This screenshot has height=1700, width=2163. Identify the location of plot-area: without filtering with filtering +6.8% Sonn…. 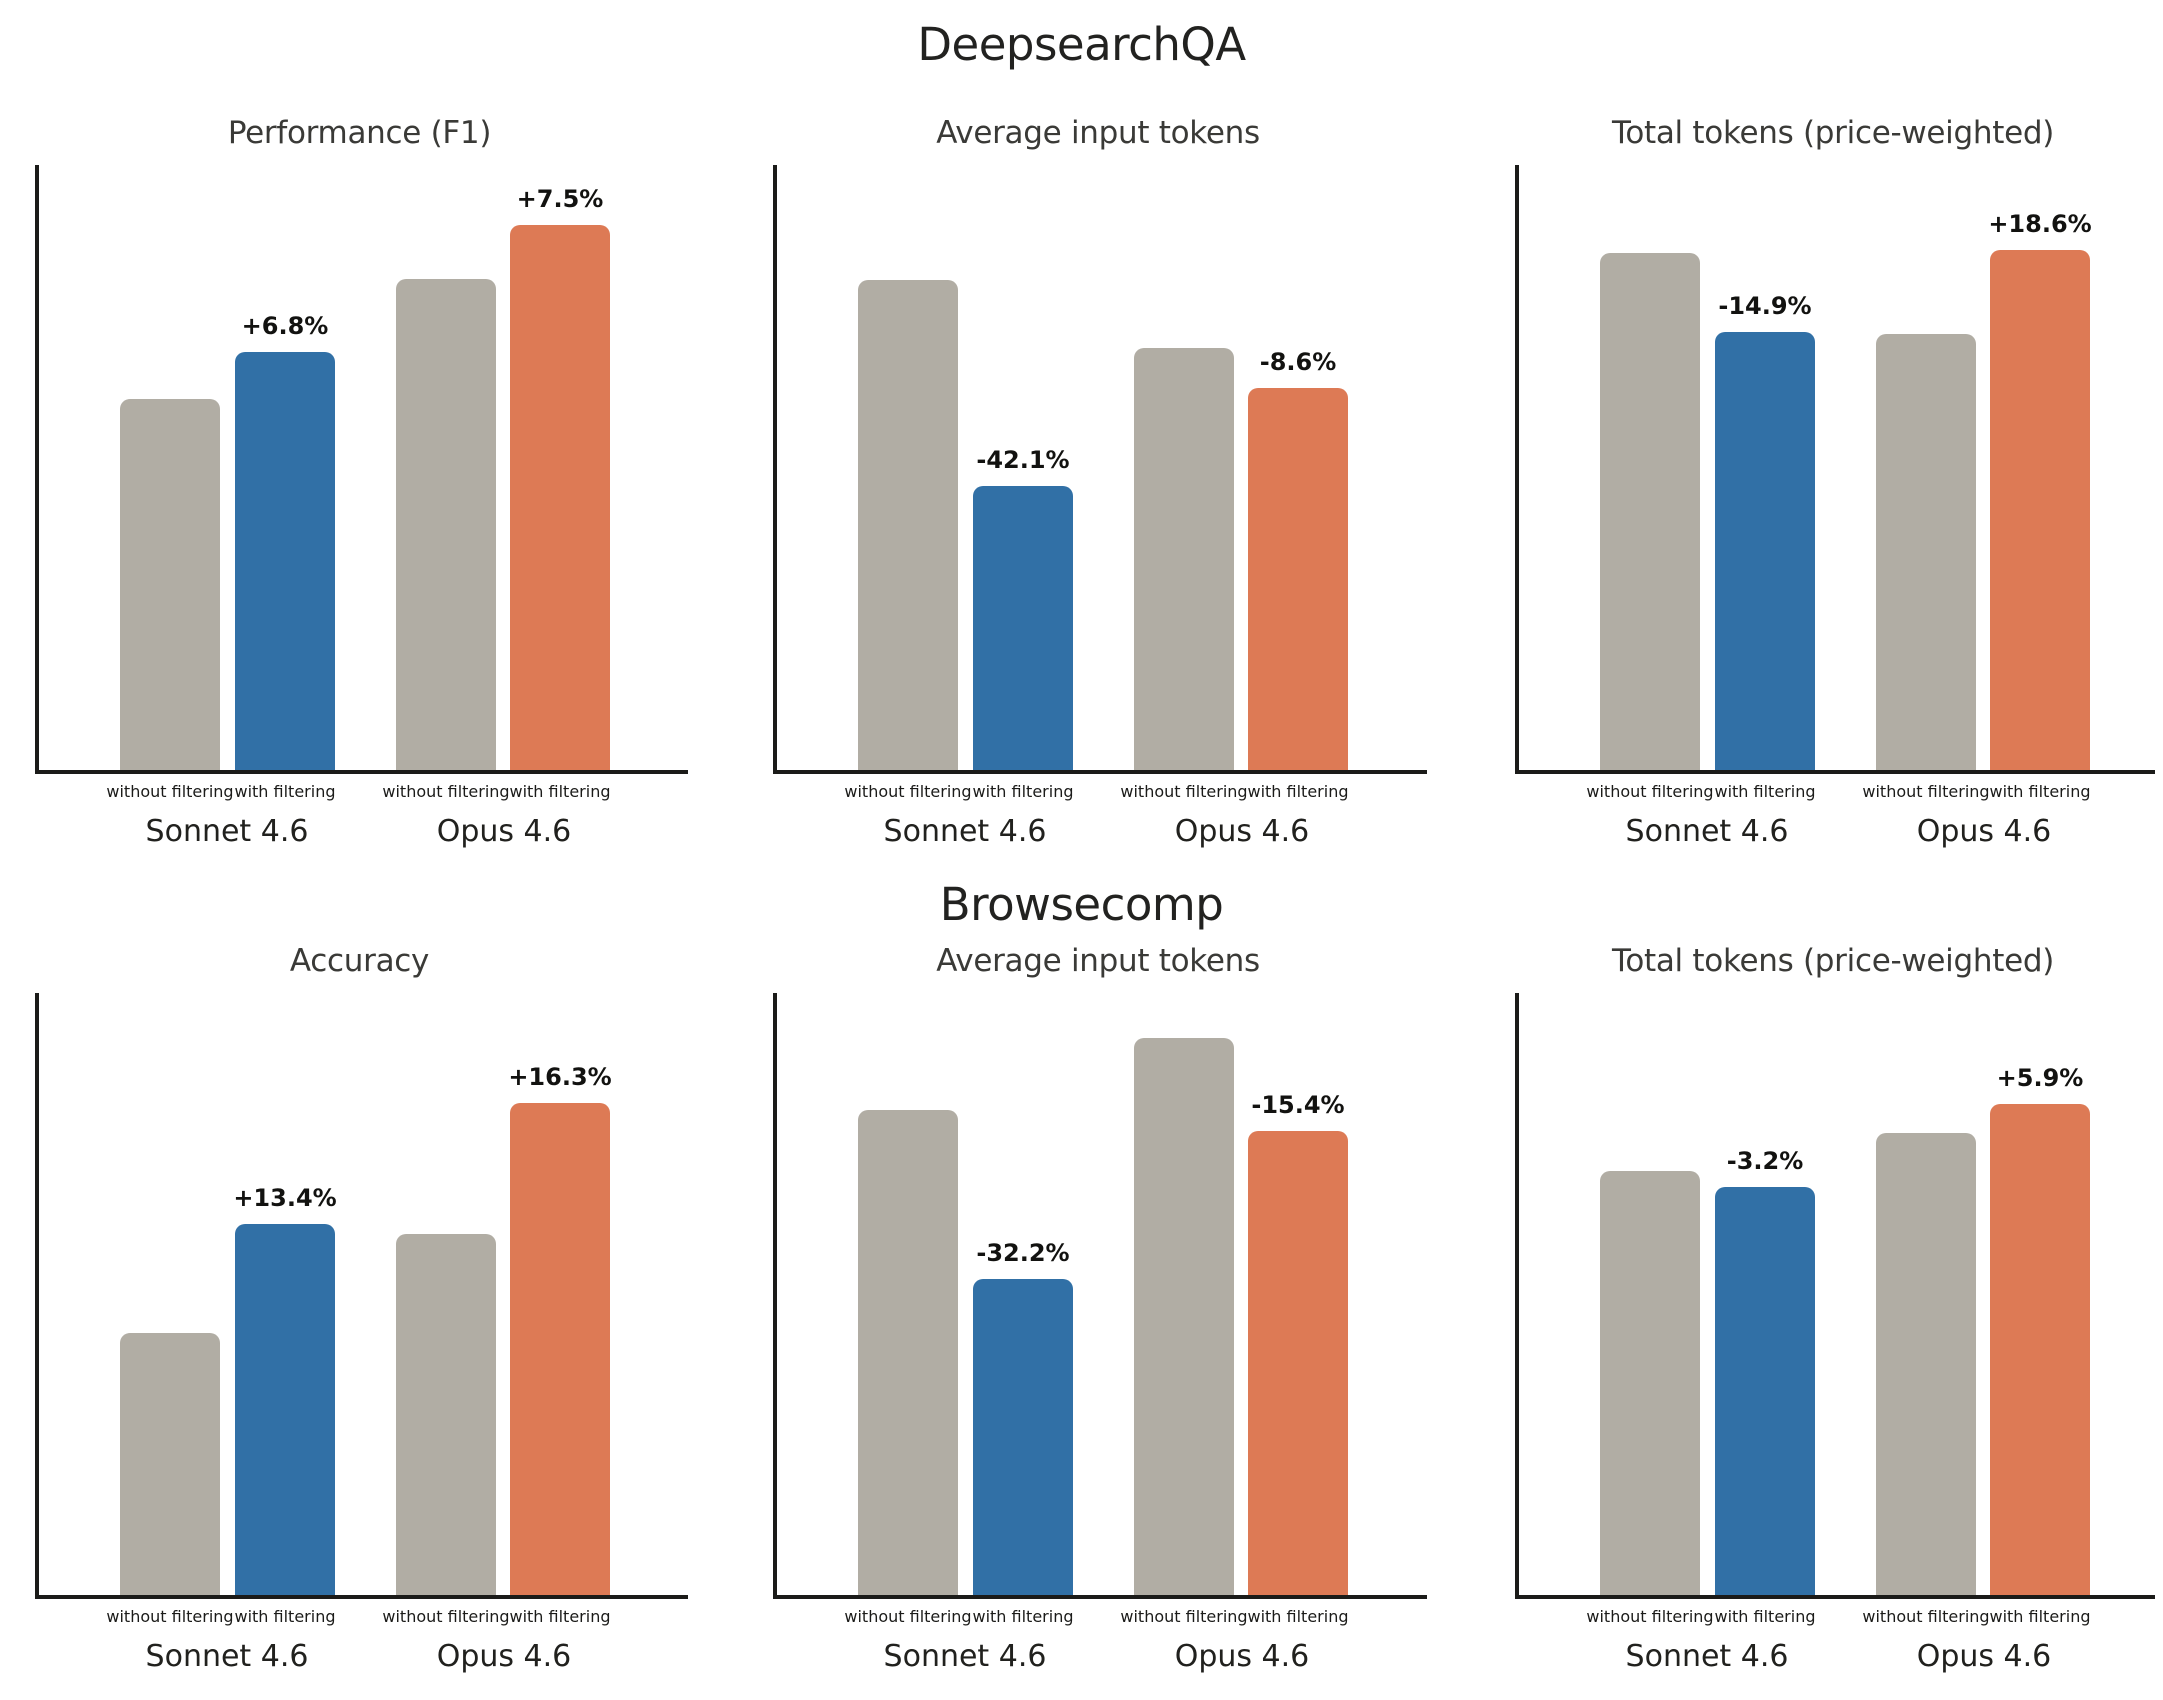
(361, 507).